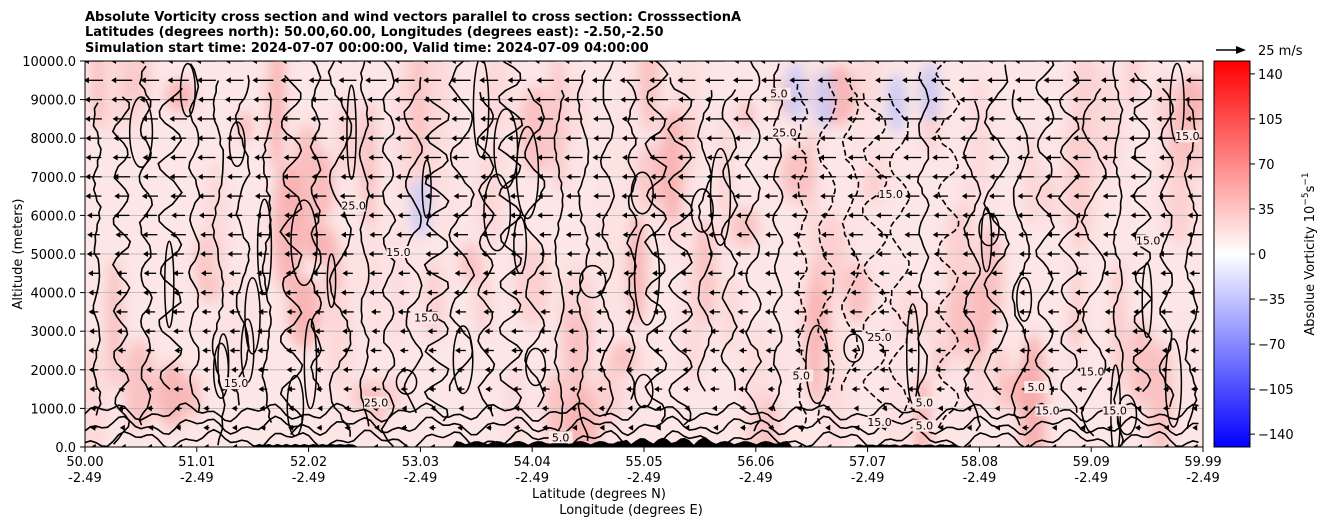 The image size is (1332, 526). Describe the element at coordinates (65, 448) in the screenshot. I see `y-tick-label: 0.0` at that location.